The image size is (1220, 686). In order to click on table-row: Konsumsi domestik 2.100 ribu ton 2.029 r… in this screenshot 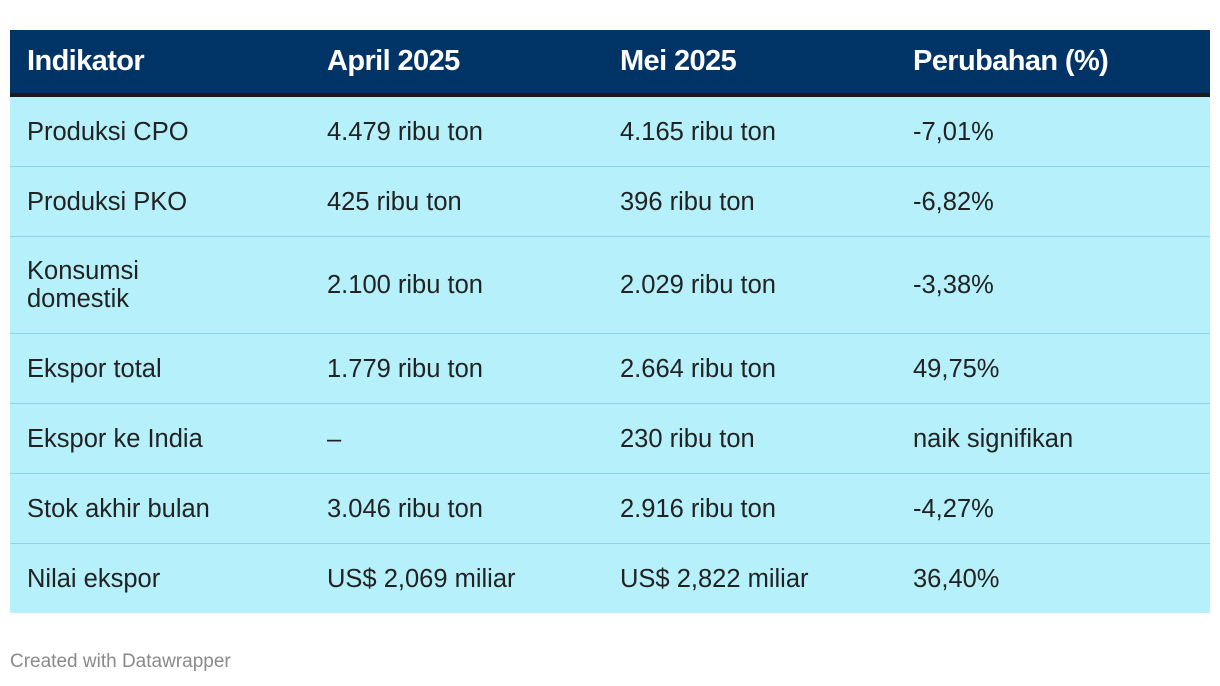, I will do `click(610, 285)`.